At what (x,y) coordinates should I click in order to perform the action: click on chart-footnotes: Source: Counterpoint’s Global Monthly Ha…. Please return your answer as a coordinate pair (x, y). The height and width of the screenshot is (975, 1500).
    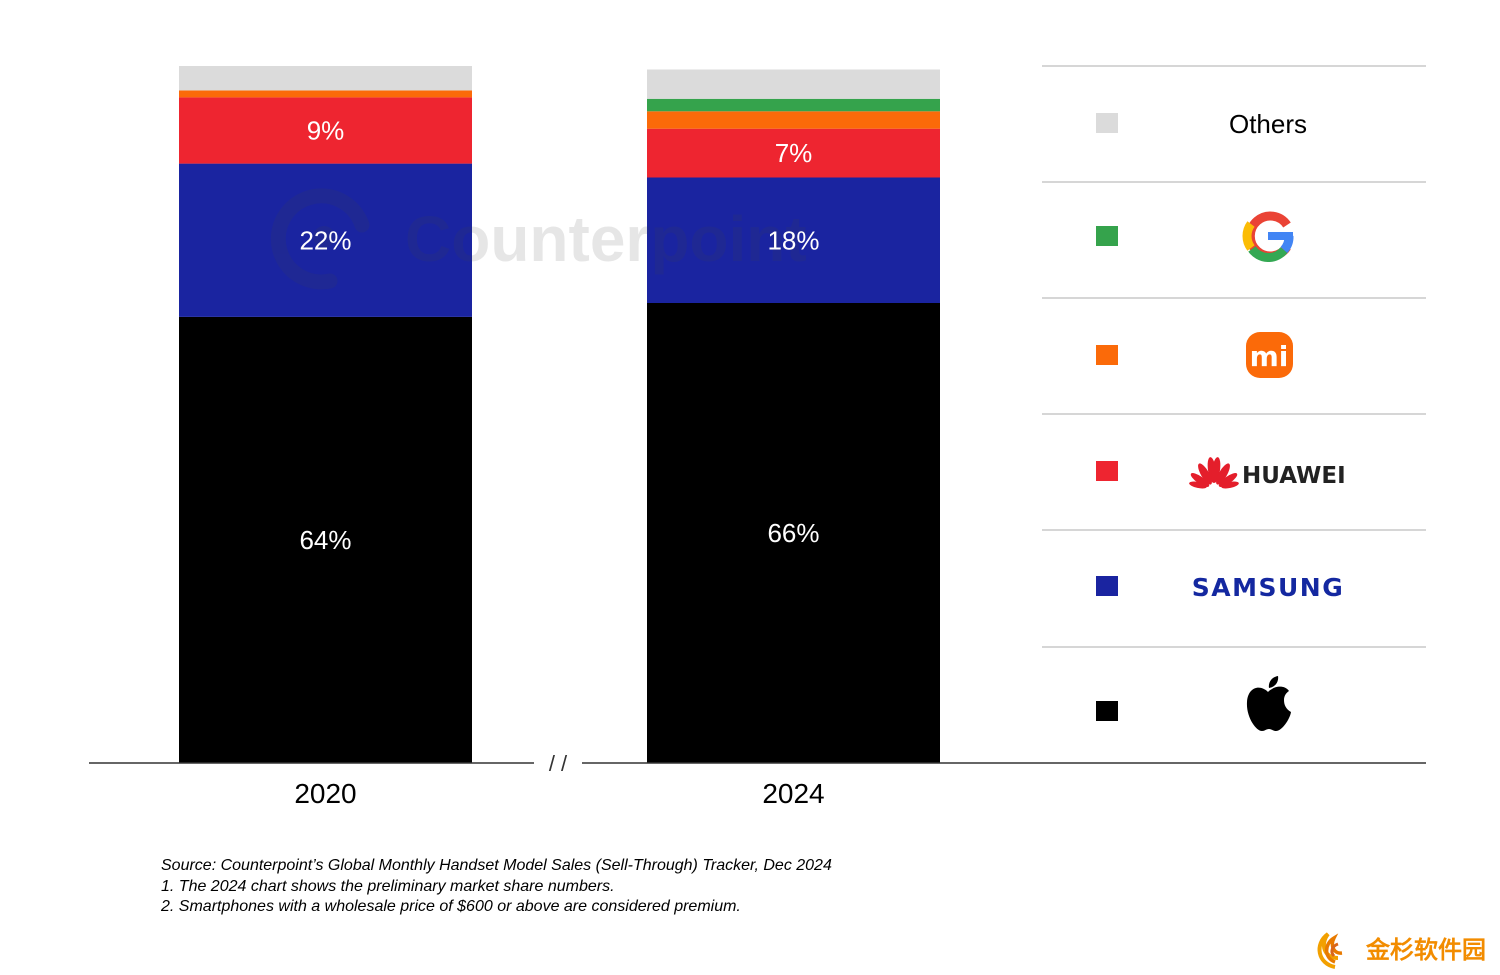
    Looking at the image, I should click on (496, 887).